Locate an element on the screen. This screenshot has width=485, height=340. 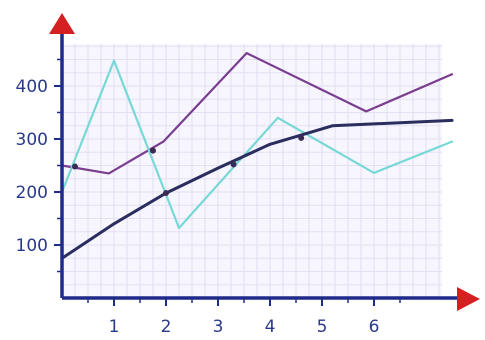
y-axis-arrow is located at coordinates (62, 23).